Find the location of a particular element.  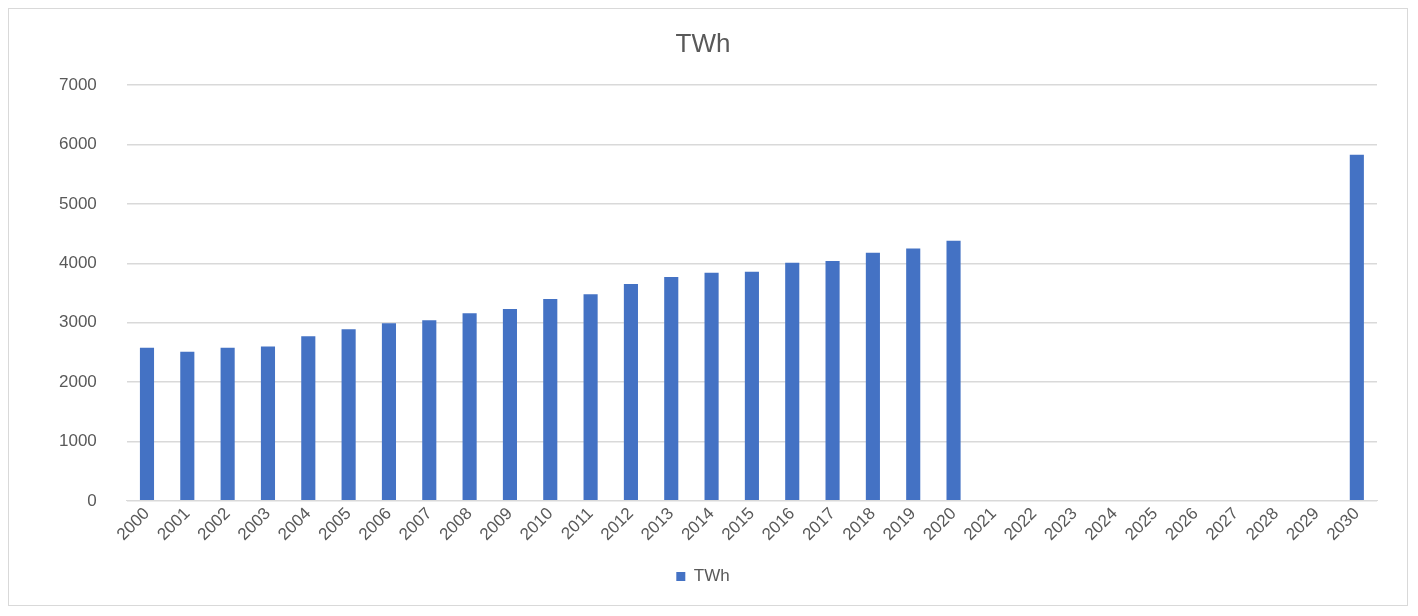

y-tick-label: 0 is located at coordinates (92, 500).